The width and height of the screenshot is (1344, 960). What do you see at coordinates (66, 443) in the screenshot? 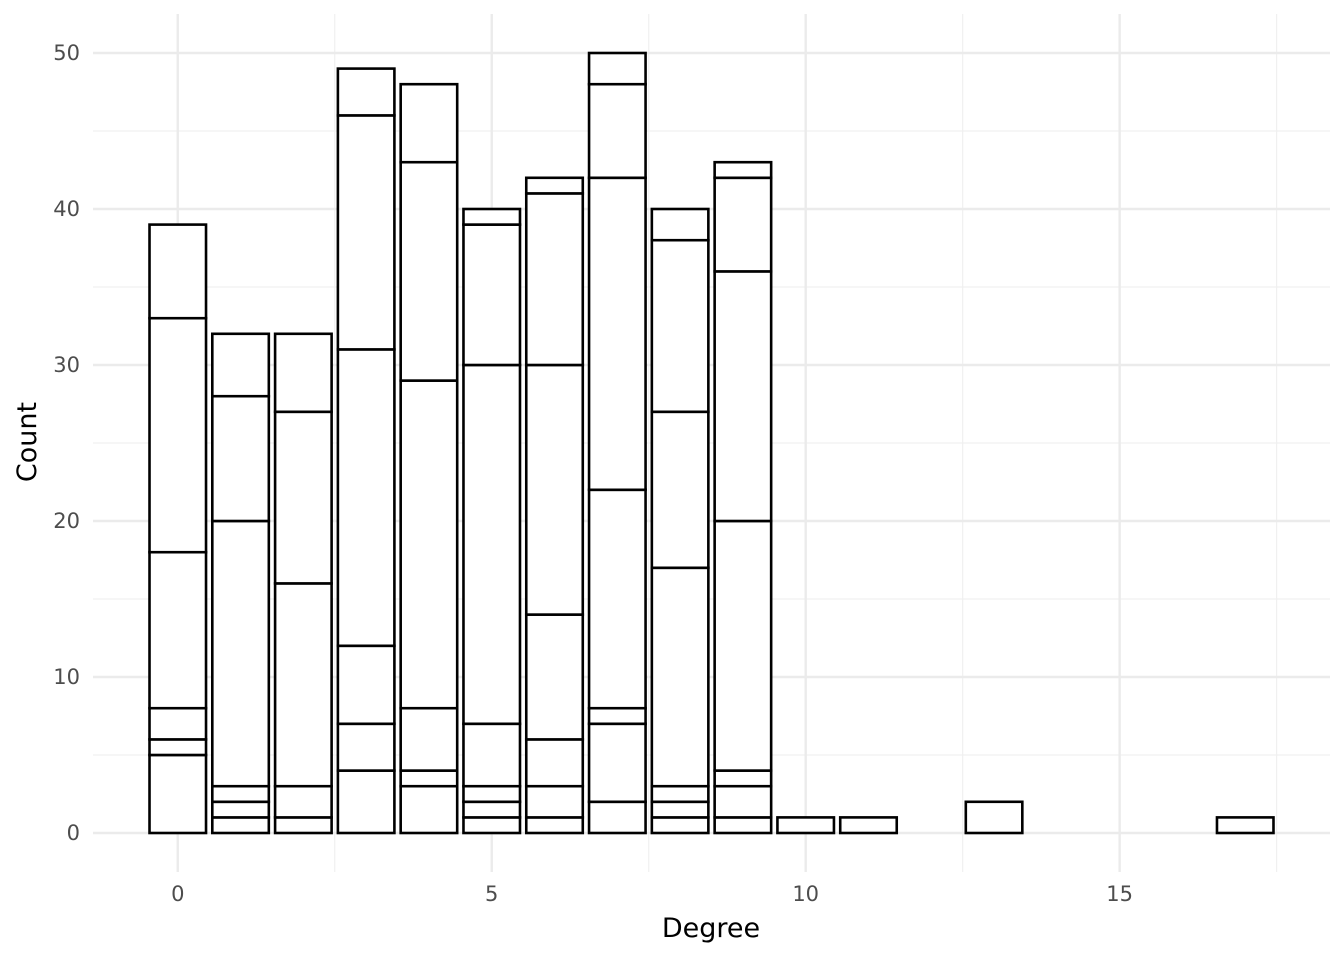
I see `y-axis-tick-labels: 0 10 20 30 40 50` at bounding box center [66, 443].